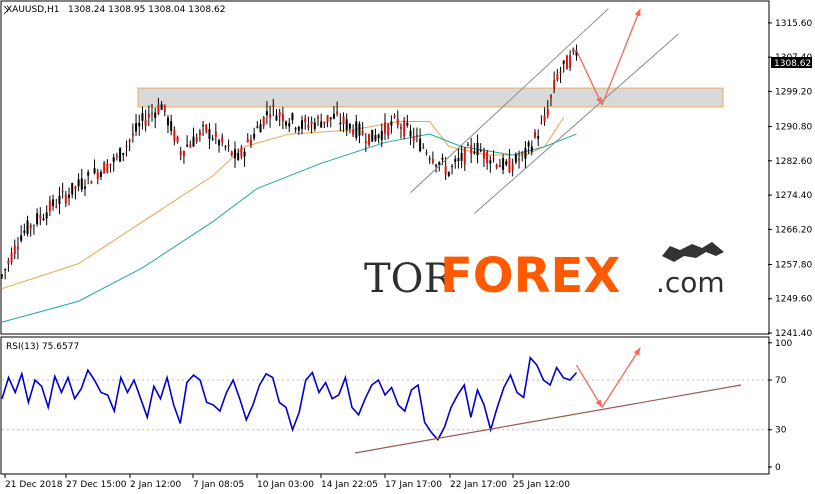  Describe the element at coordinates (693, 252) in the screenshot. I see `bull-logo-icon` at that location.